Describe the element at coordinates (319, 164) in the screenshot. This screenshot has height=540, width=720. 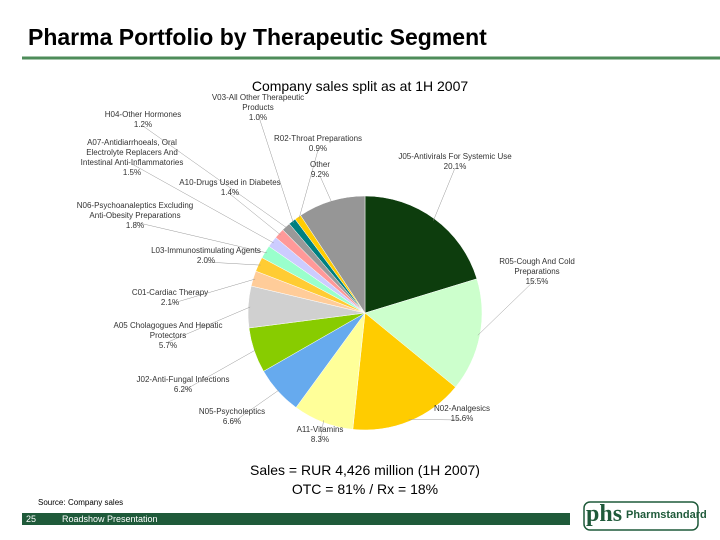
I see `slice-name: Other` at that location.